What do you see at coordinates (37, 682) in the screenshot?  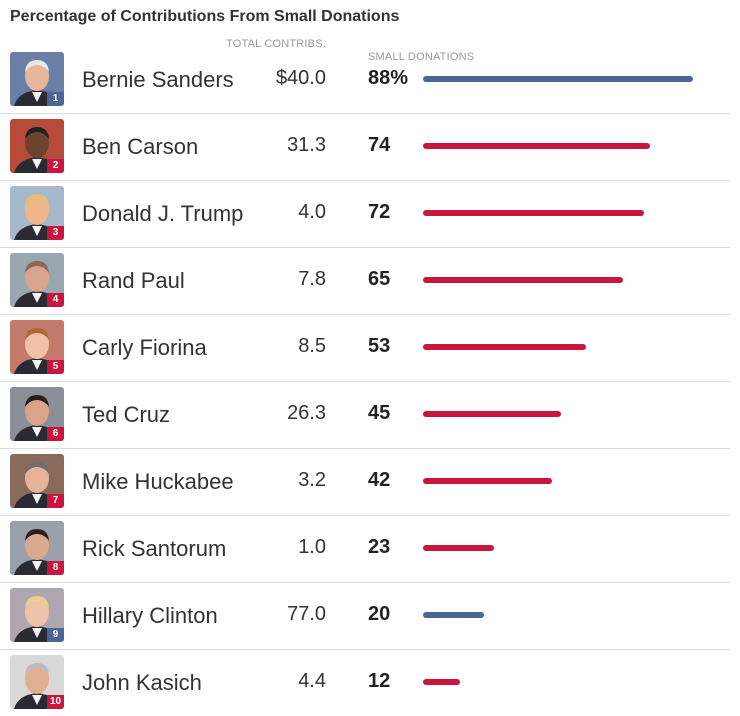 I see `candidate-photo: 10` at bounding box center [37, 682].